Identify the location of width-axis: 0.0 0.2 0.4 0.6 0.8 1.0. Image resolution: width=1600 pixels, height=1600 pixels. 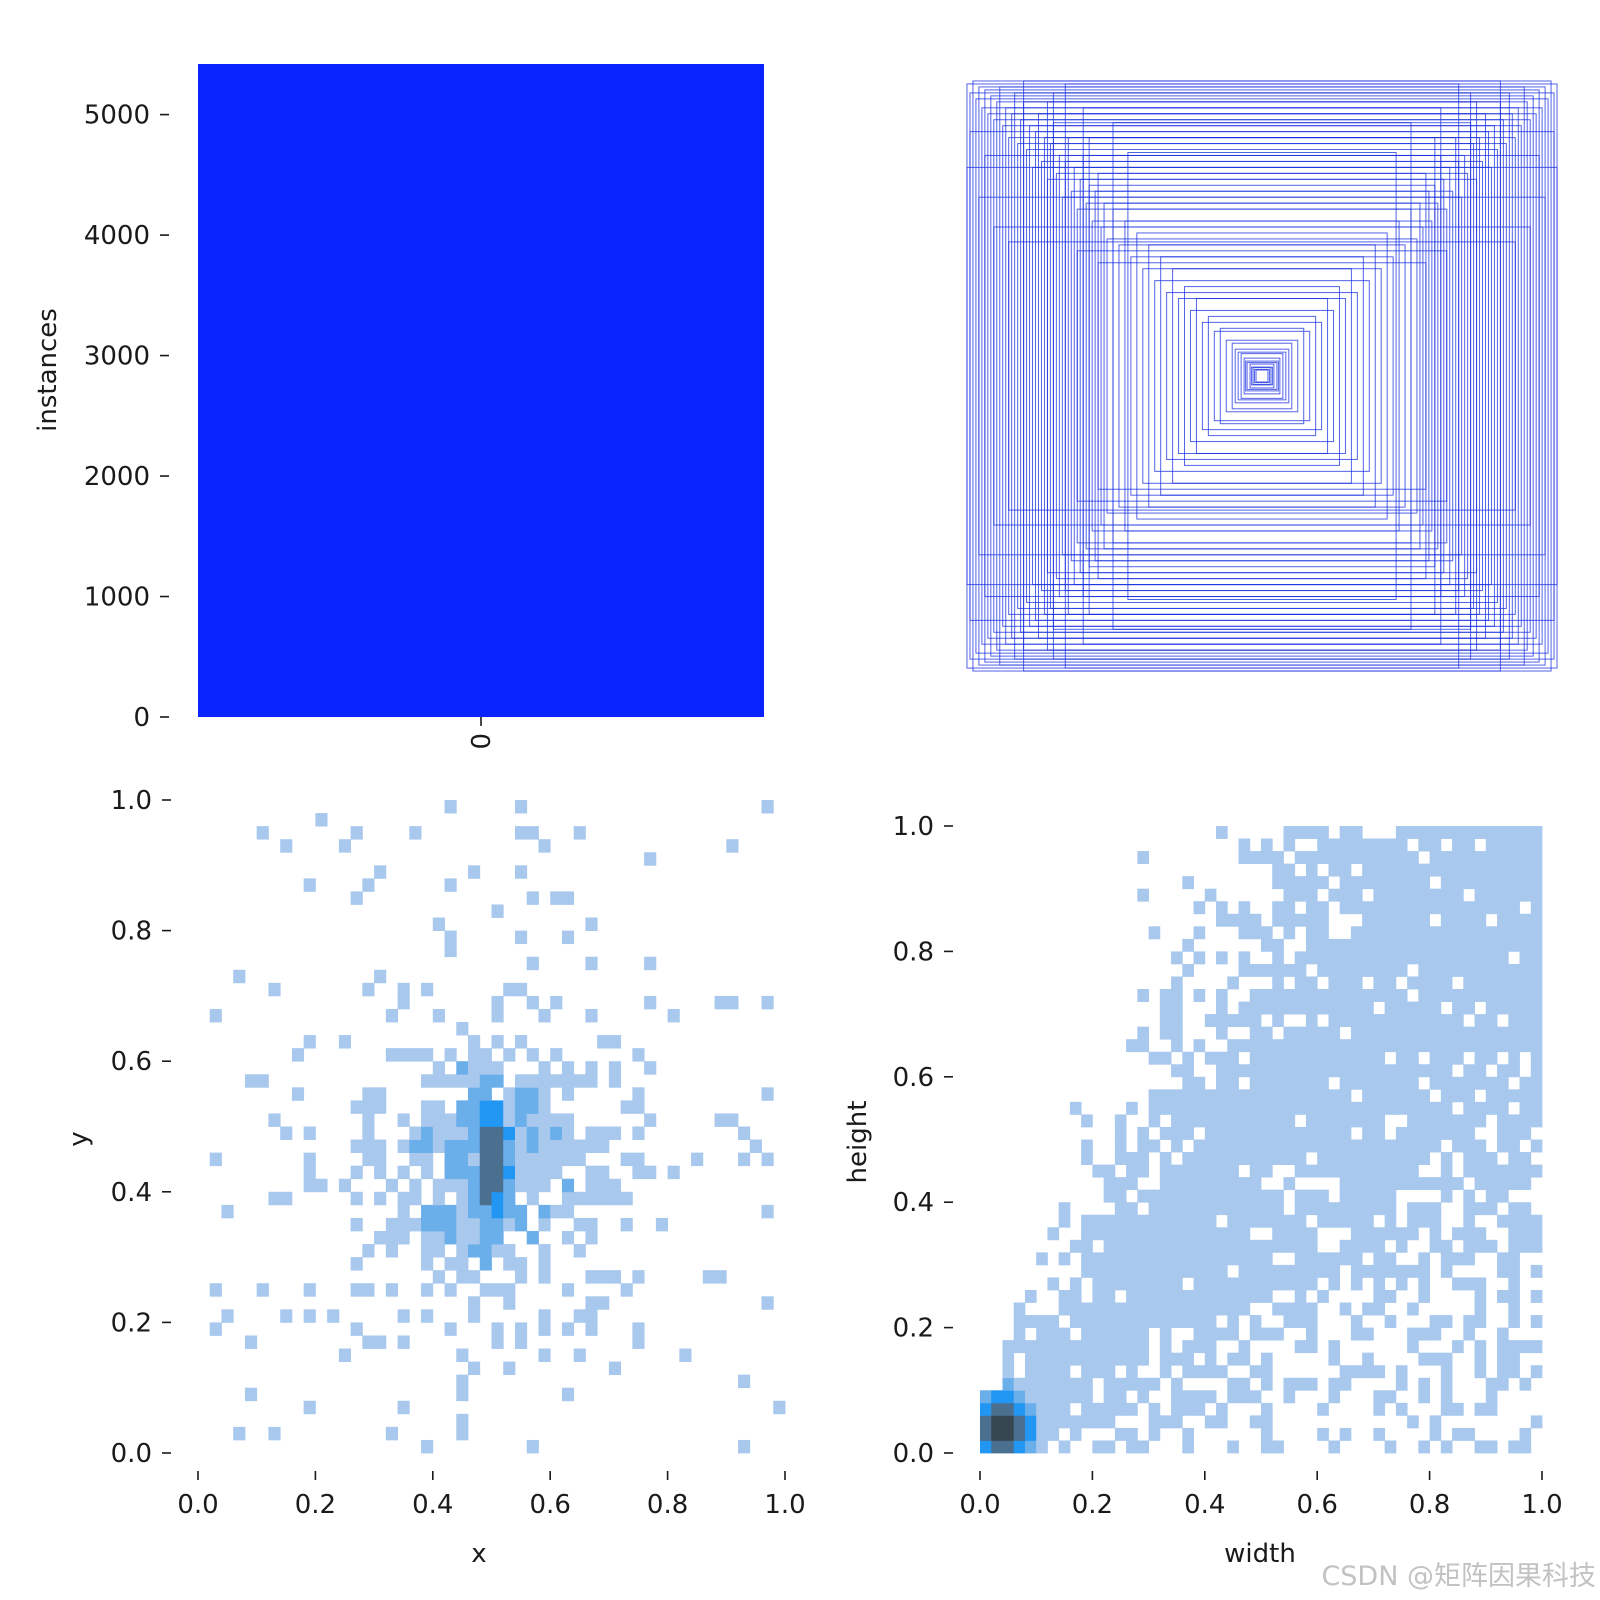
(1261, 1495).